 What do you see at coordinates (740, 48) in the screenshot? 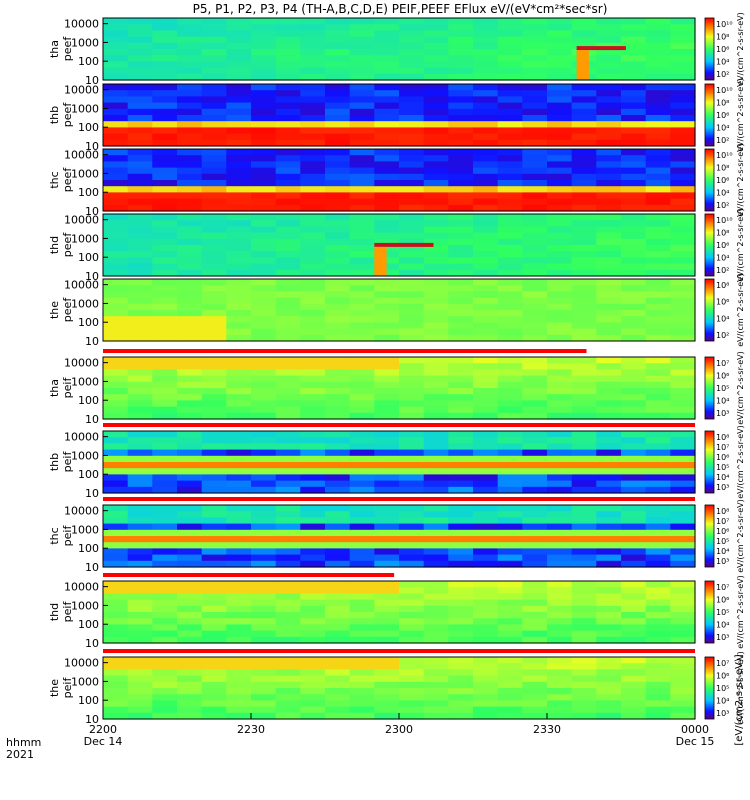
I see `colorbar-unit-label: eV/(cm^2-s-sr-eV)` at bounding box center [740, 48].